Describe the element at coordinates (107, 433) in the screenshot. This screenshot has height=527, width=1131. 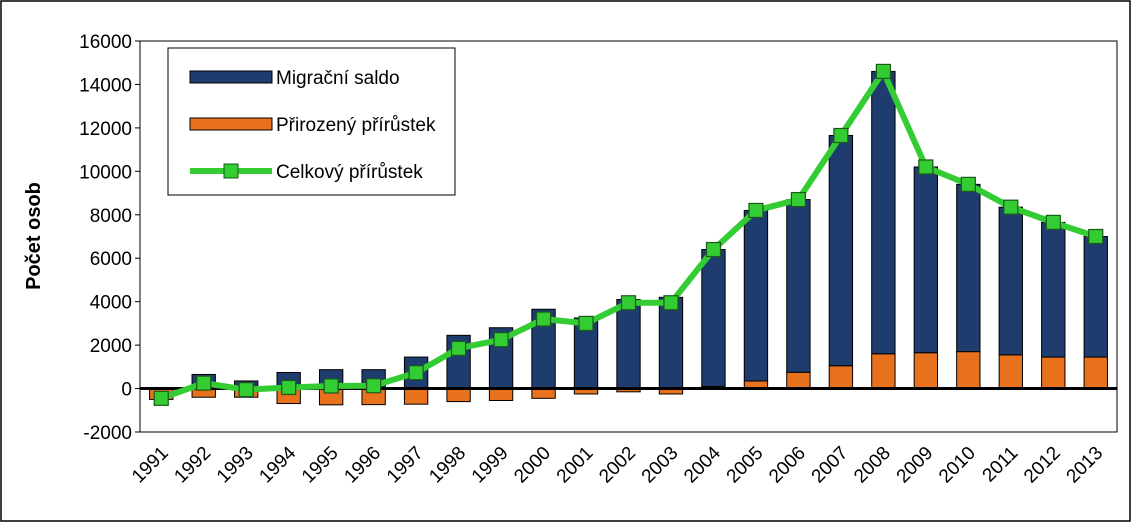
I see `y-tick-label: -2000` at that location.